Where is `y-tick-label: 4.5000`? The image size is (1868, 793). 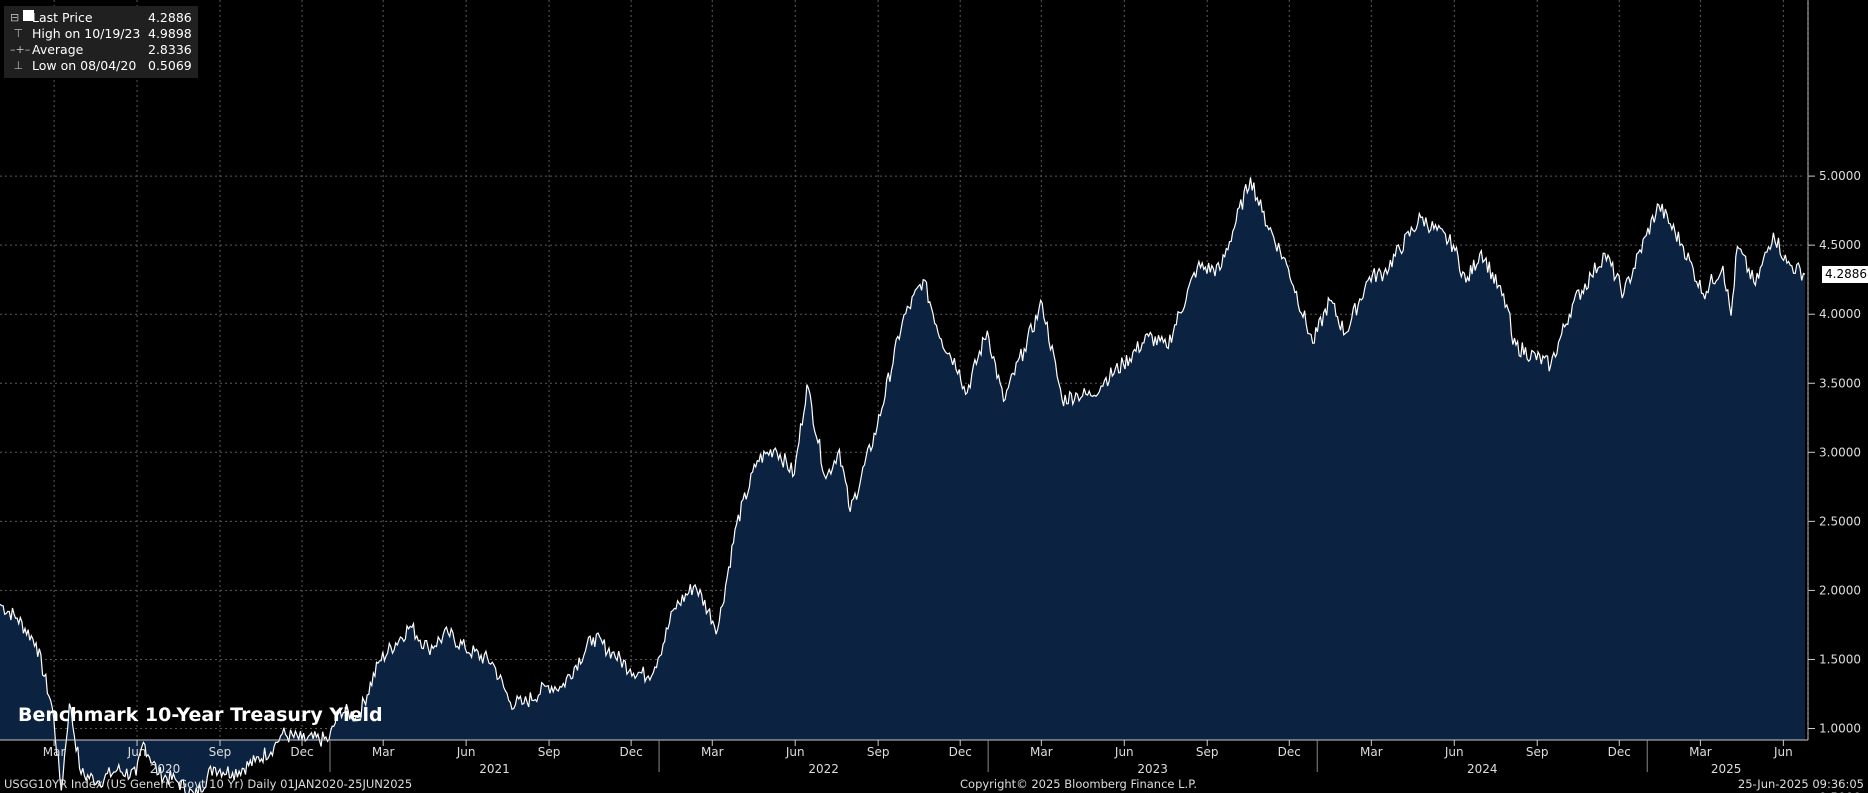 y-tick-label: 4.5000 is located at coordinates (1840, 245).